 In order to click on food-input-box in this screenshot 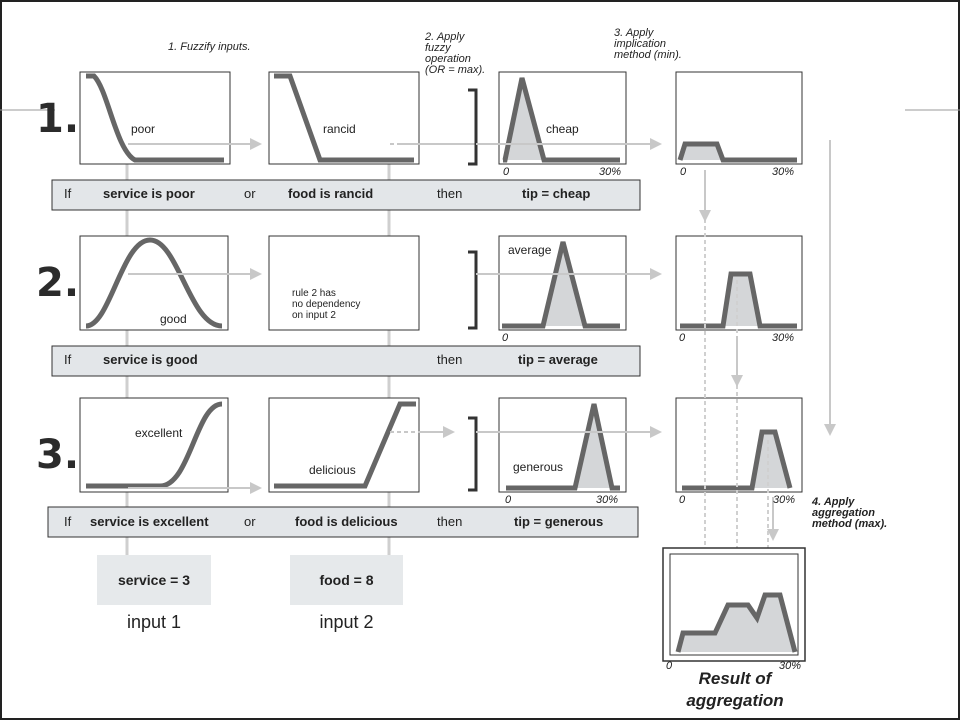, I will do `click(346, 580)`.